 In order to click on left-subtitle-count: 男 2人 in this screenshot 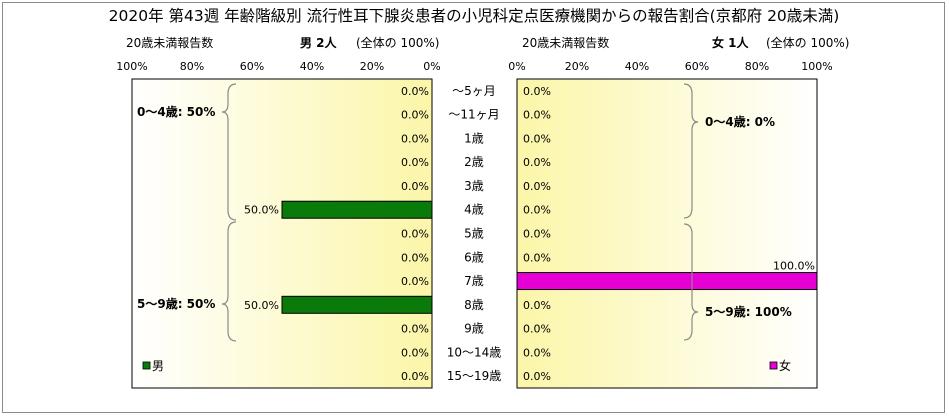, I will do `click(319, 42)`.